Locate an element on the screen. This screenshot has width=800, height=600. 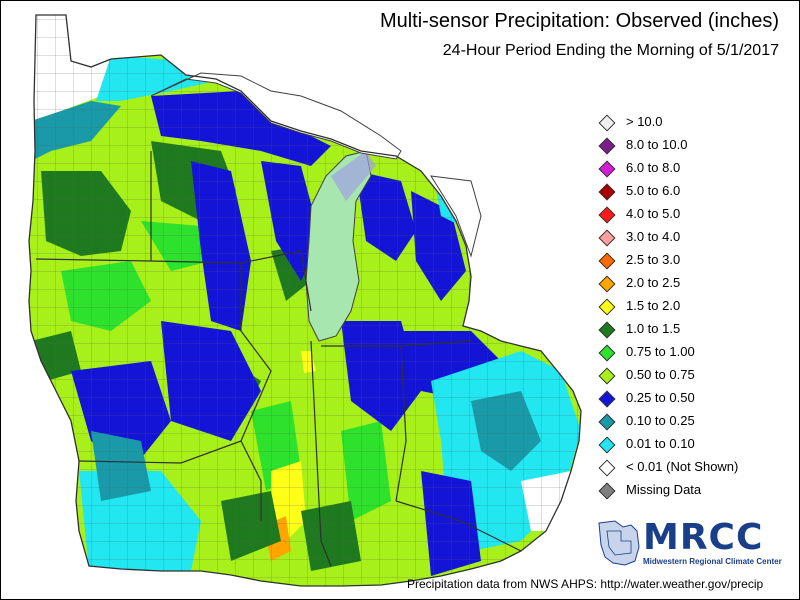
legend-label: 3.0 to 4.0 is located at coordinates (653, 236).